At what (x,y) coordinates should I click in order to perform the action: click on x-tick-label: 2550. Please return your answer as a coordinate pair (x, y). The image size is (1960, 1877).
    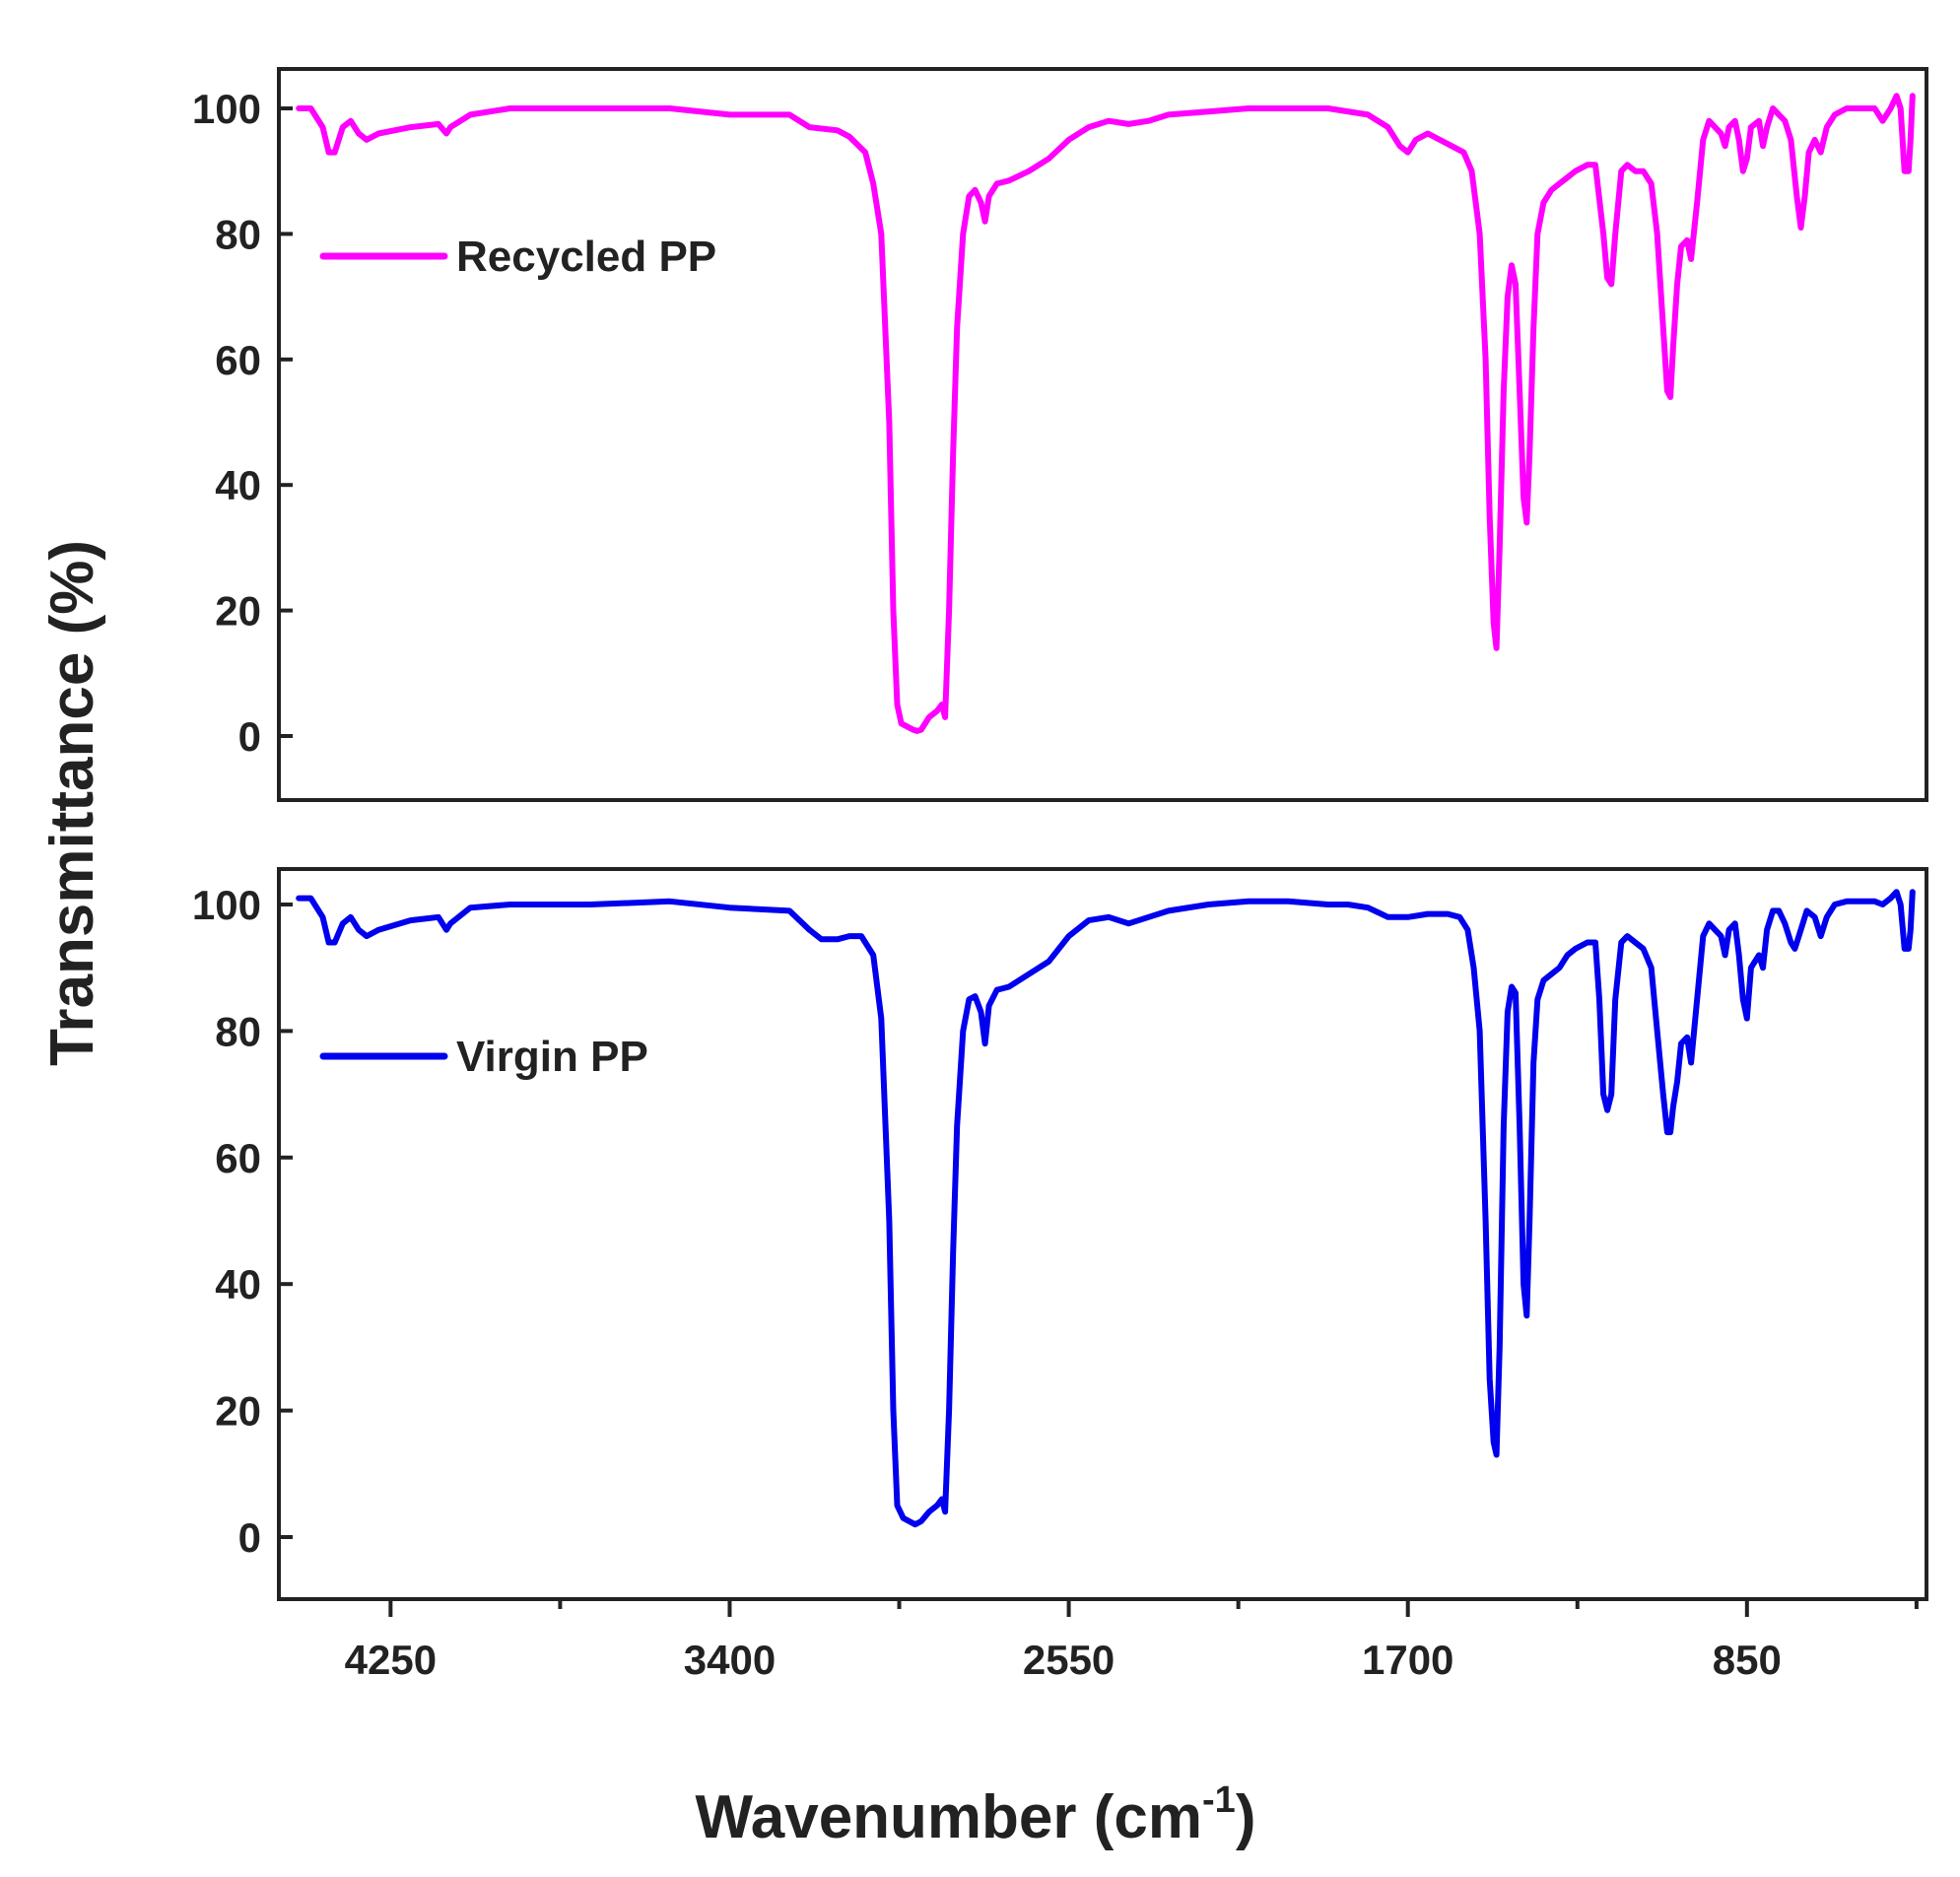
    Looking at the image, I should click on (1069, 1660).